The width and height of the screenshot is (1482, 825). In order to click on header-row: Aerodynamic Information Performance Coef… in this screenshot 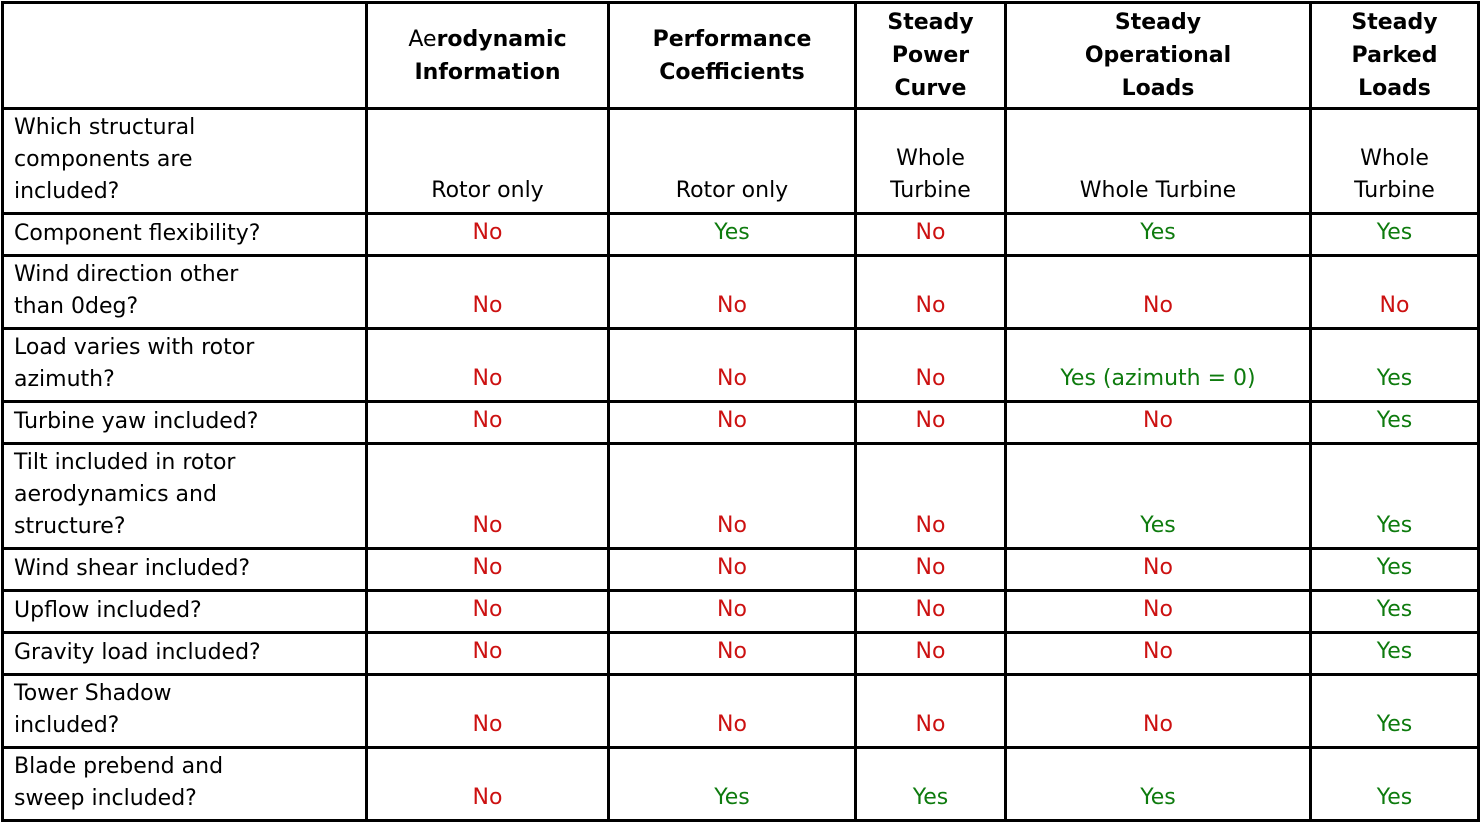, I will do `click(740, 55)`.